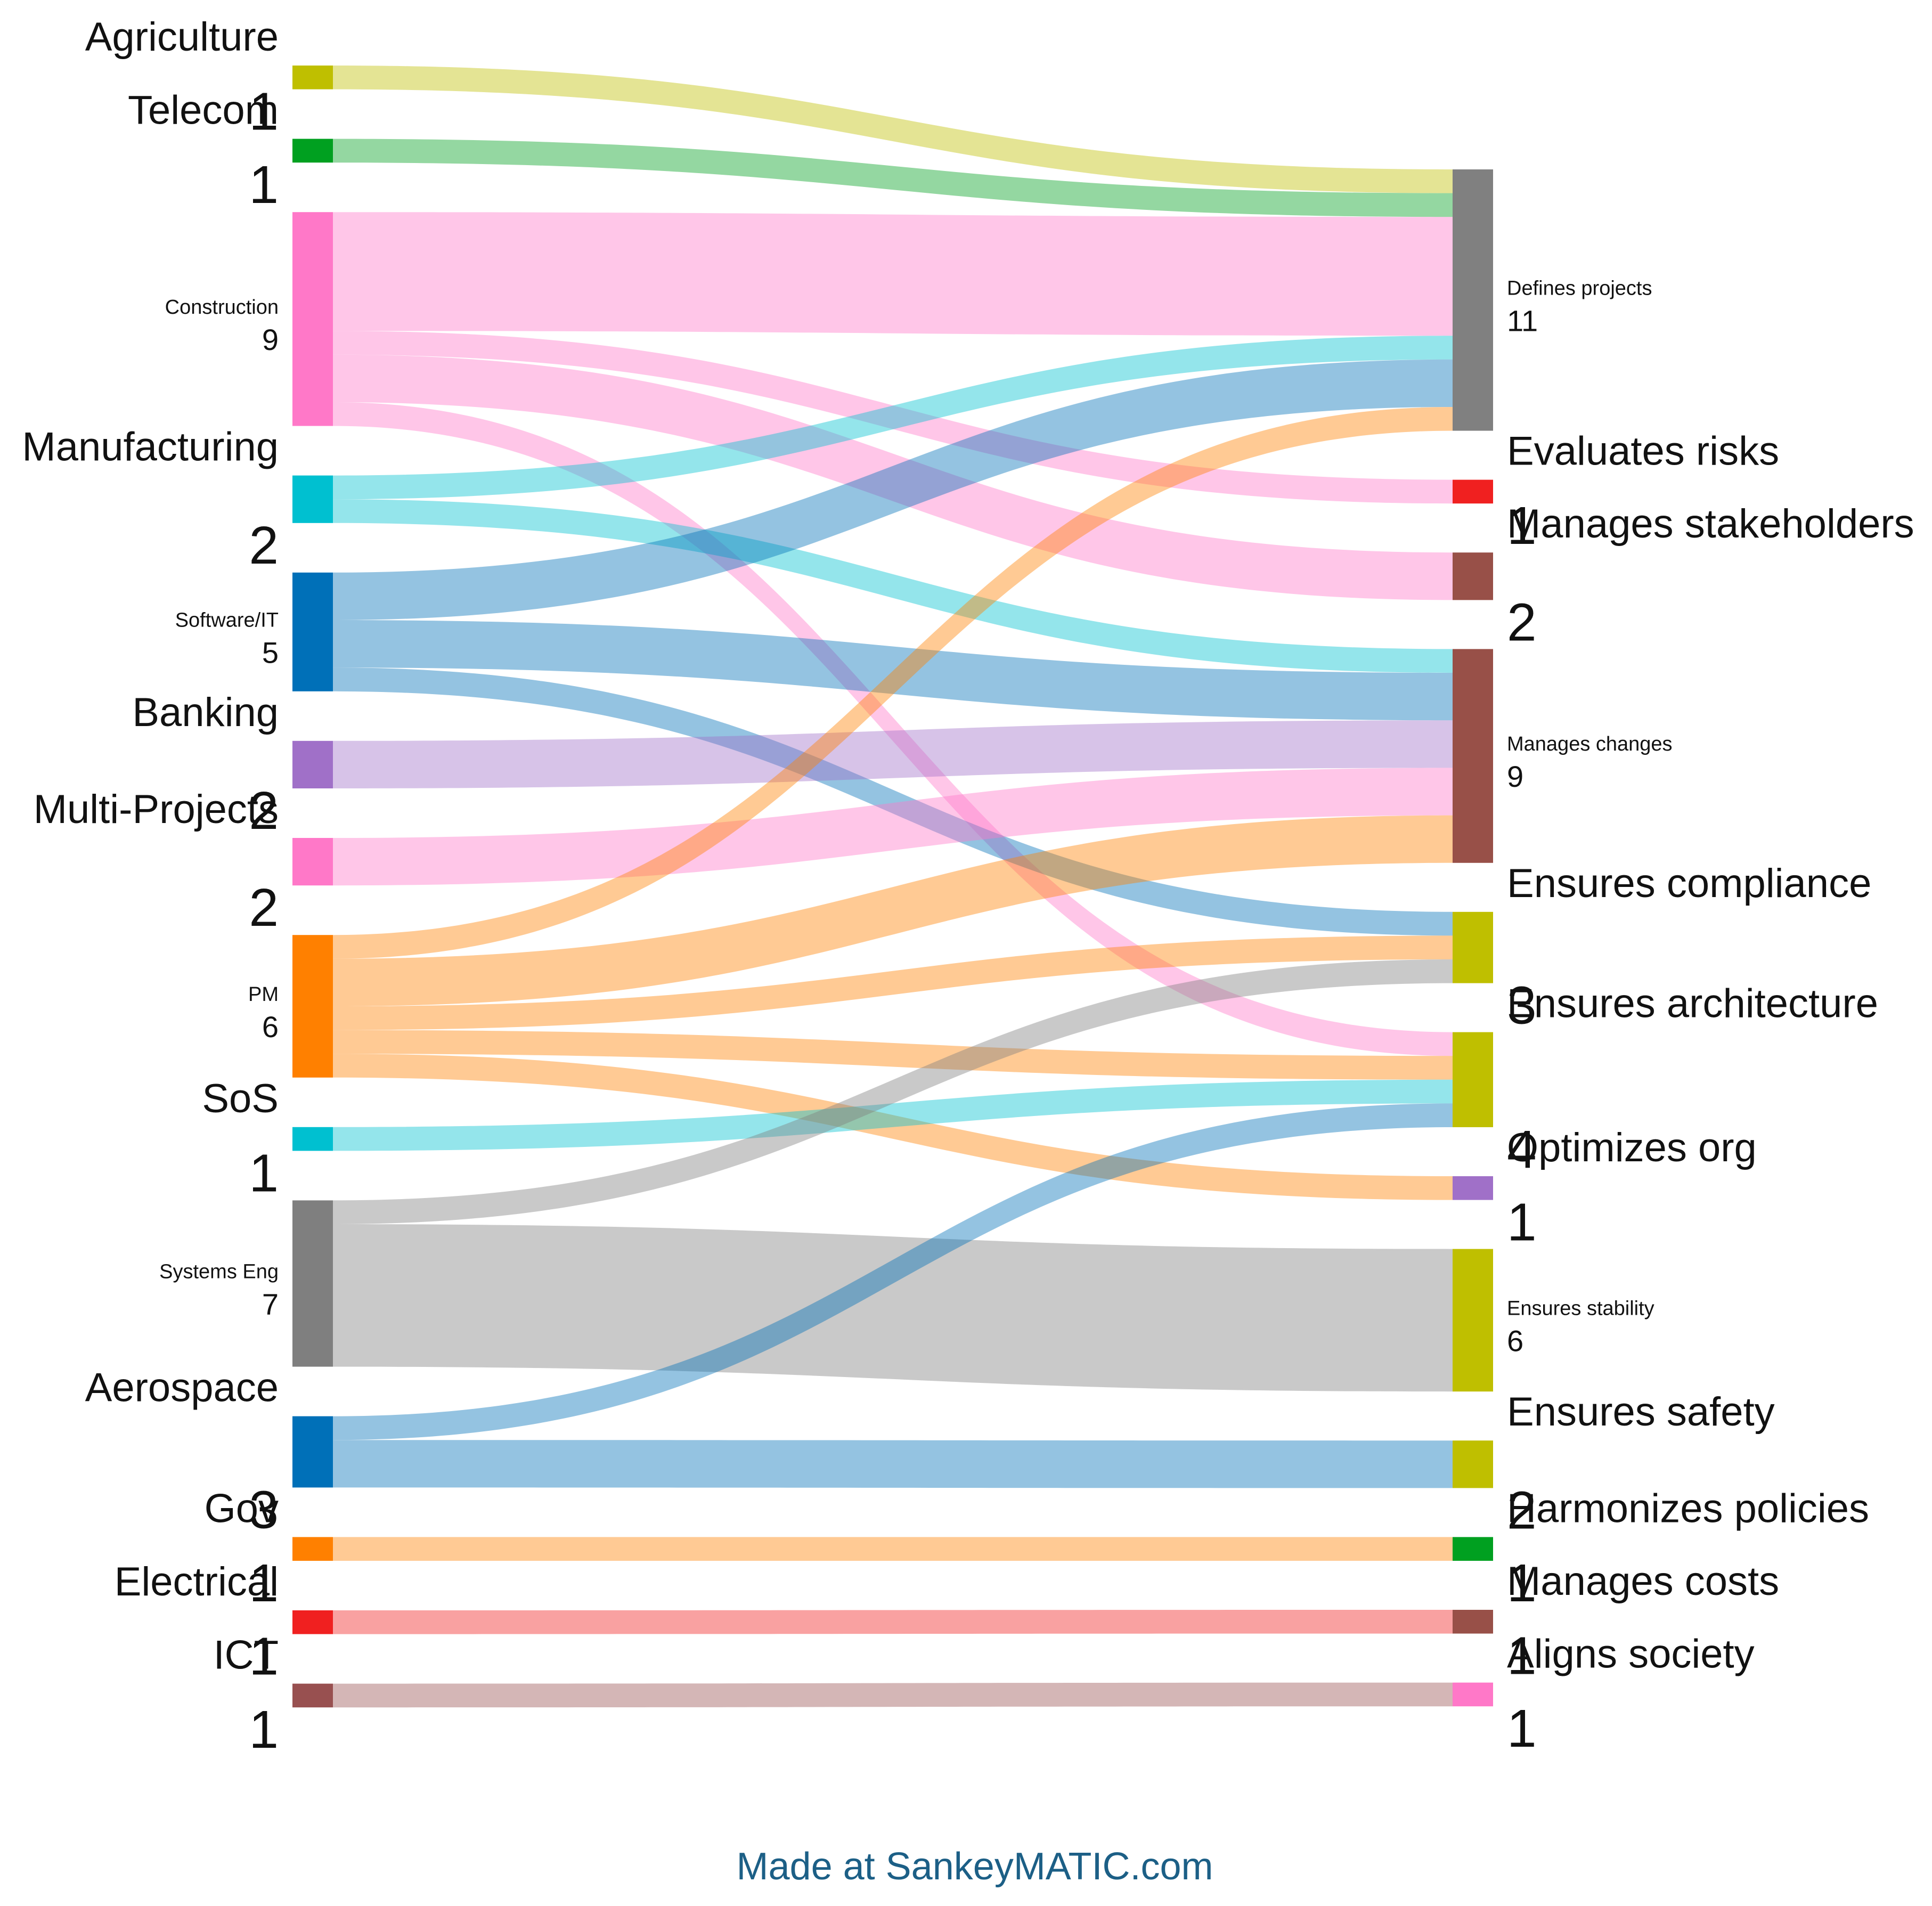 This screenshot has height=1906, width=1932. I want to click on value-banking: 2, so click(264, 811).